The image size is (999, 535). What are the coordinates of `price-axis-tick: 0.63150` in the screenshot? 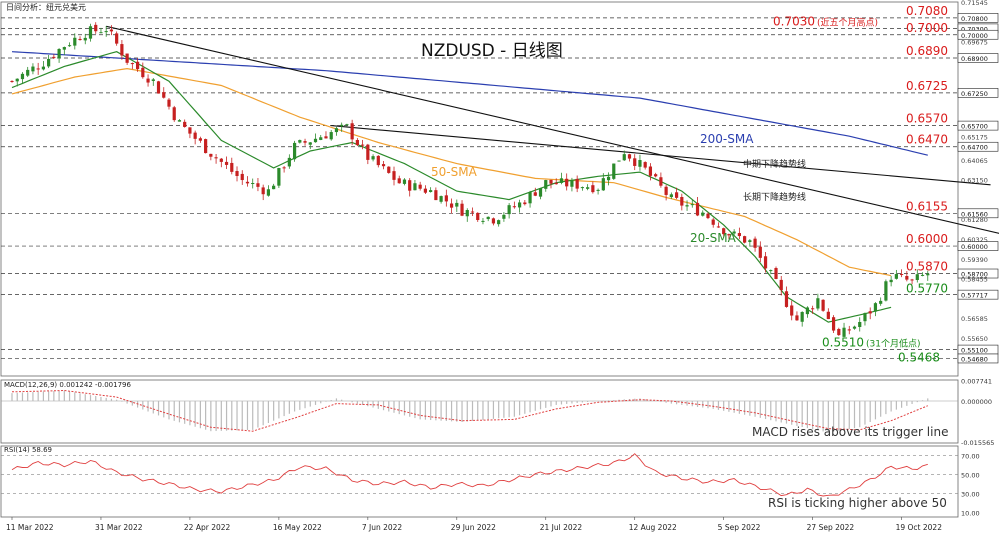 It's located at (974, 180).